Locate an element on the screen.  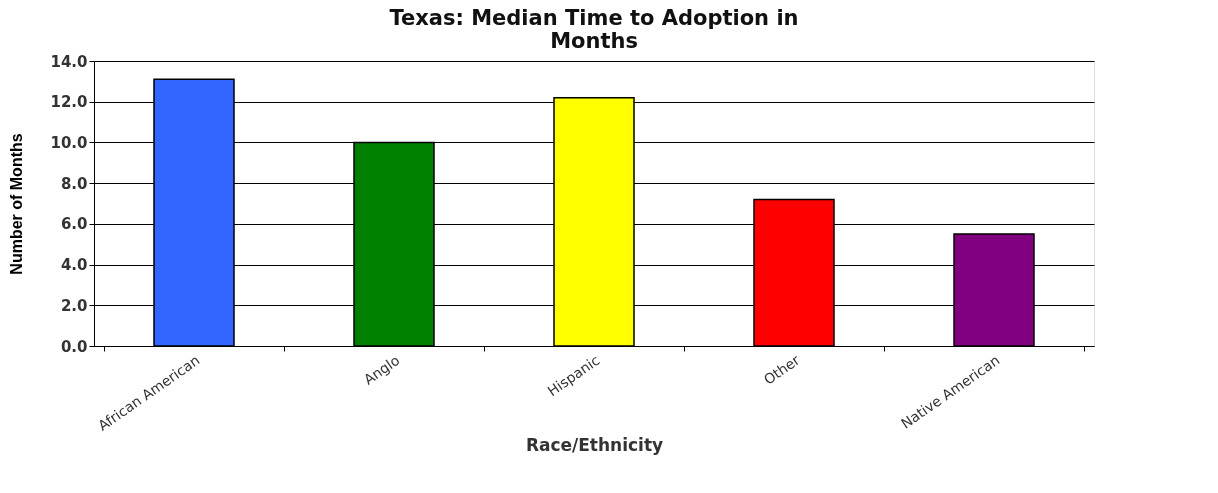
y-tick-label: 2.0 is located at coordinates (74, 305).